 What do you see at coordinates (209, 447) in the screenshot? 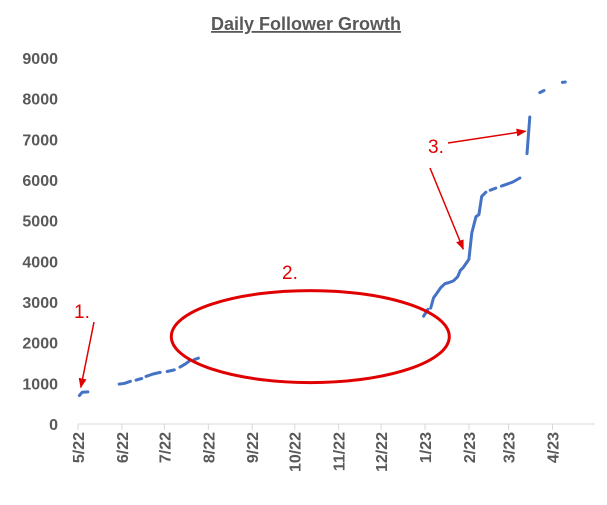
I see `x-tick-label: 8/22` at bounding box center [209, 447].